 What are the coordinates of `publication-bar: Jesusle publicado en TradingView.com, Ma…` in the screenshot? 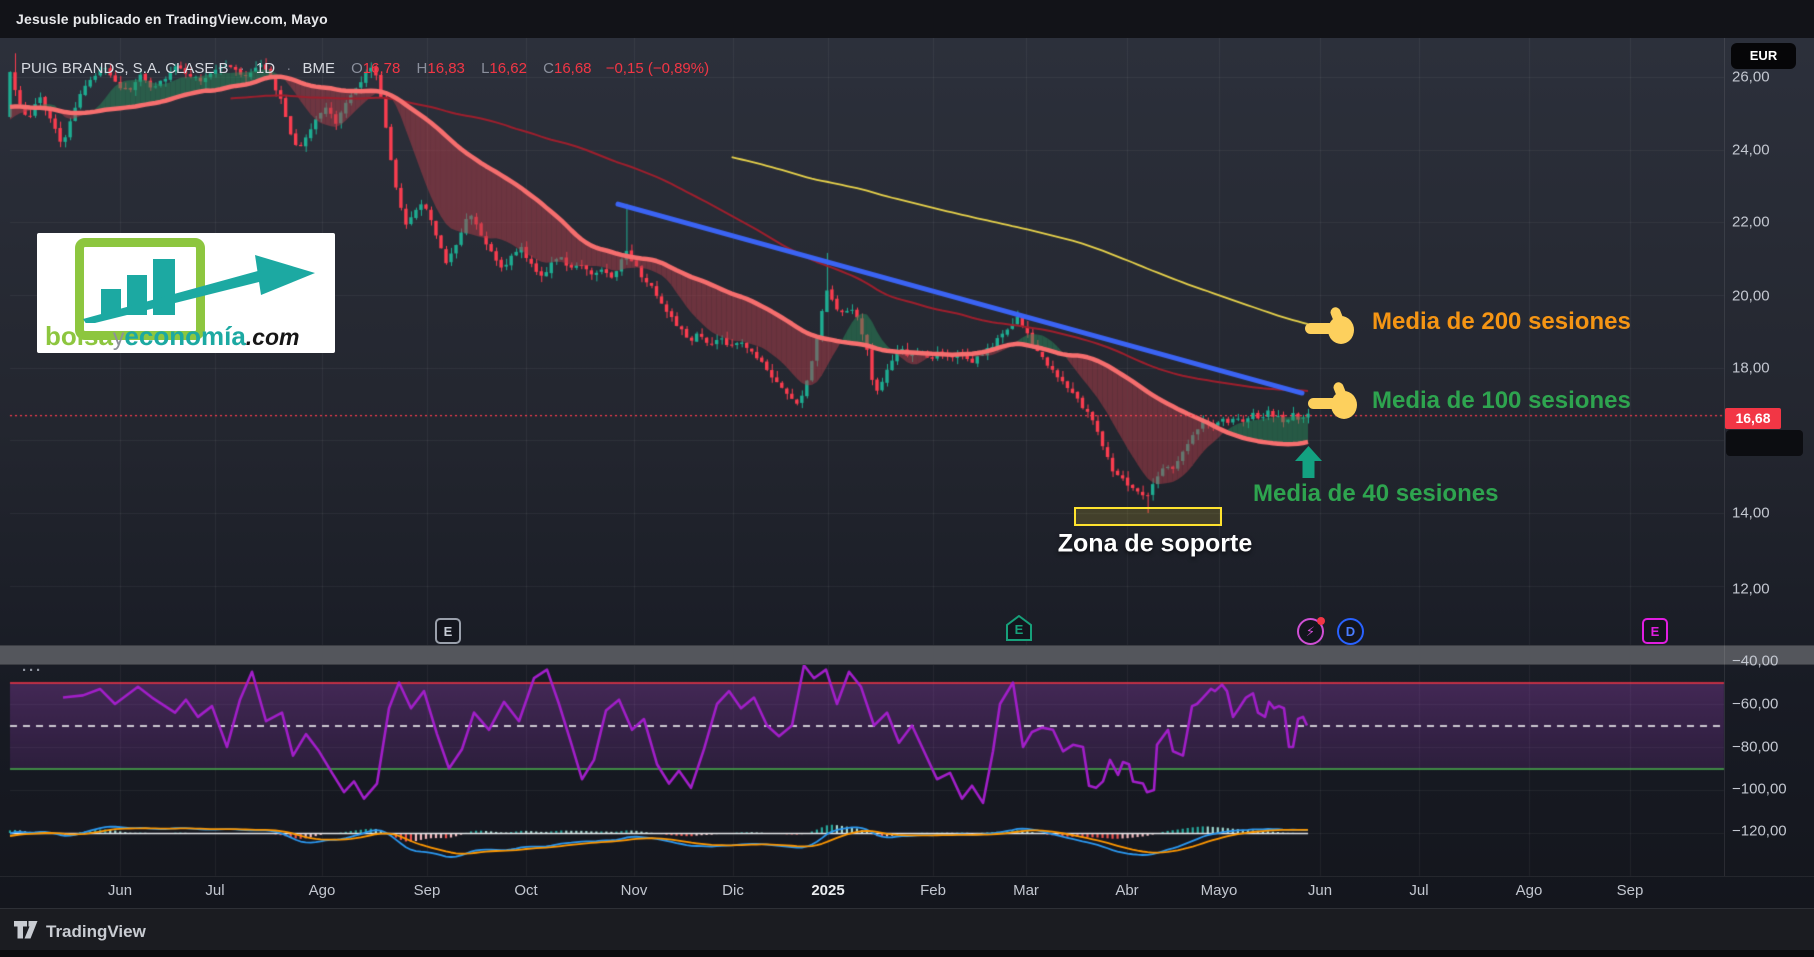 It's located at (907, 19).